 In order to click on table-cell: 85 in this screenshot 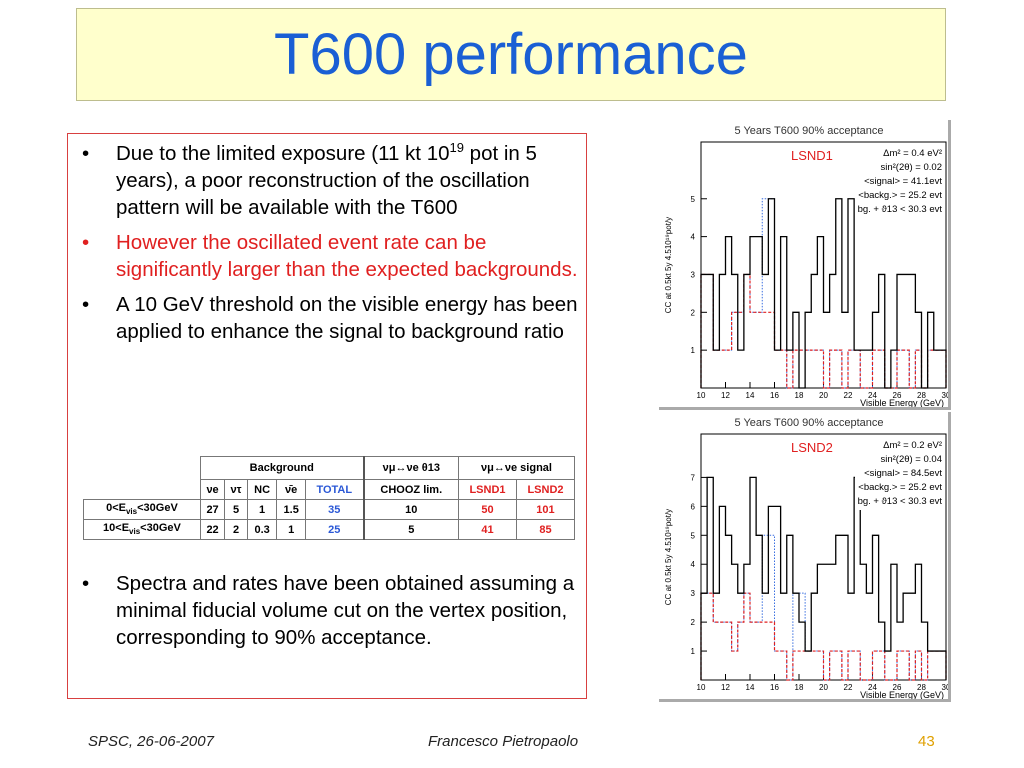, I will do `click(545, 529)`.